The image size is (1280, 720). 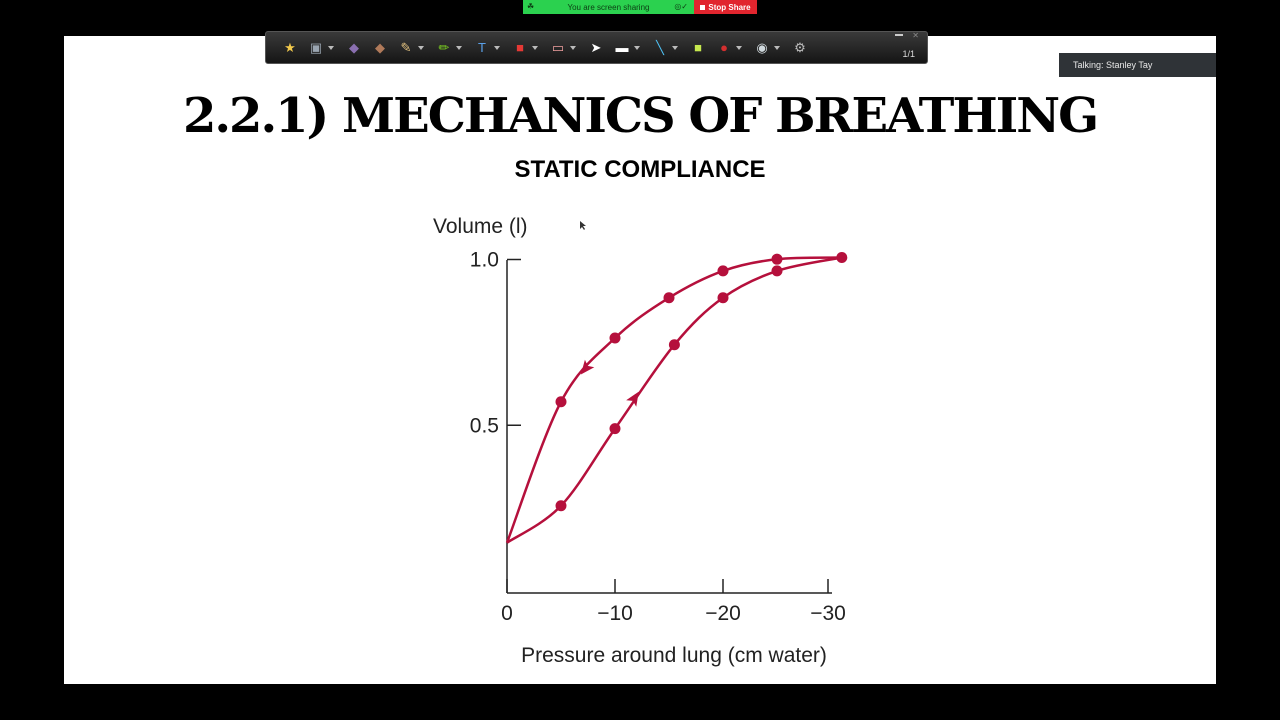 What do you see at coordinates (1137, 65) in the screenshot?
I see `talking-indicator: Talking: Stanley Tay` at bounding box center [1137, 65].